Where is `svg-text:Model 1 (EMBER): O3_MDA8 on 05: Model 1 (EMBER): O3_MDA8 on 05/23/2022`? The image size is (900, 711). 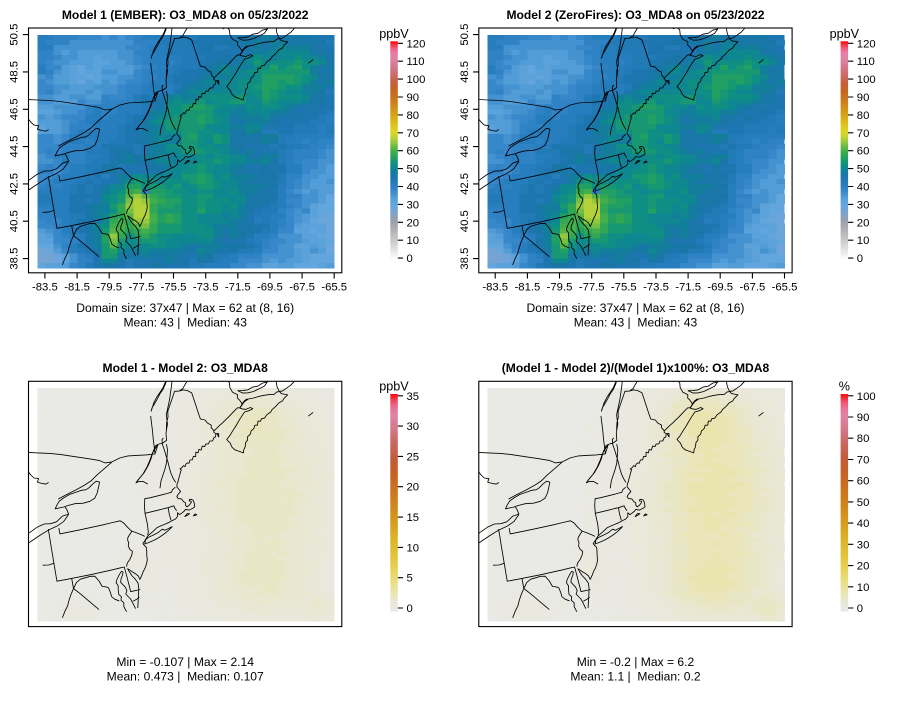 svg-text:Model 1 (EMBER): O3_MDA8 on 05: Model 1 (EMBER): O3_MDA8 on 05/23/2022 is located at coordinates (185, 15).